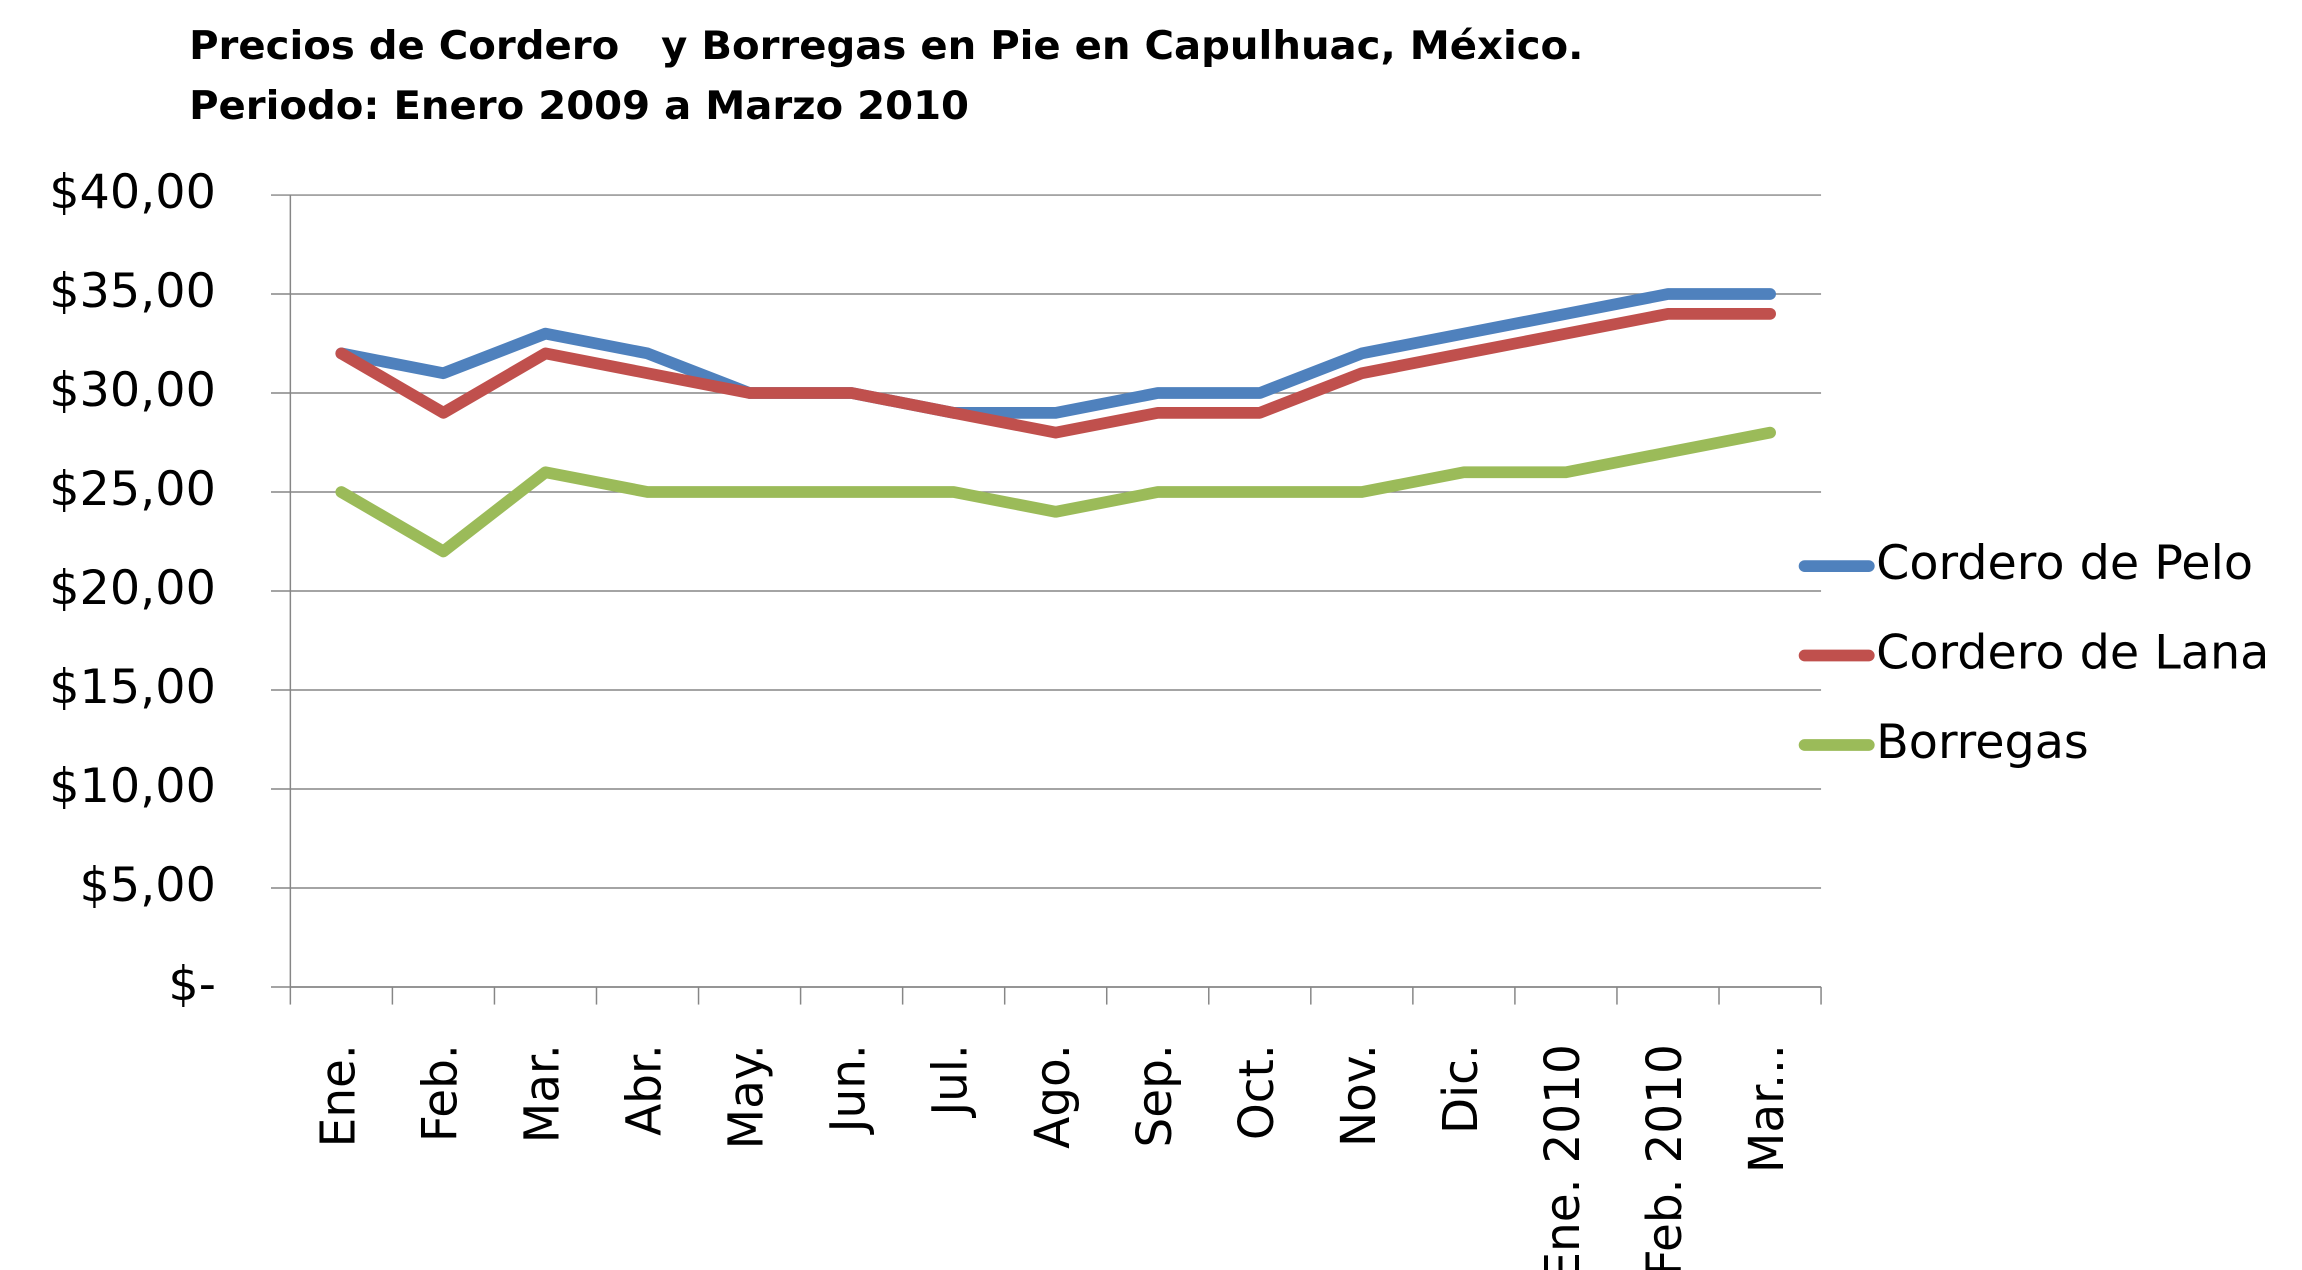  Describe the element at coordinates (1359, 1095) in the screenshot. I see `x-tick-label: Nov.` at that location.